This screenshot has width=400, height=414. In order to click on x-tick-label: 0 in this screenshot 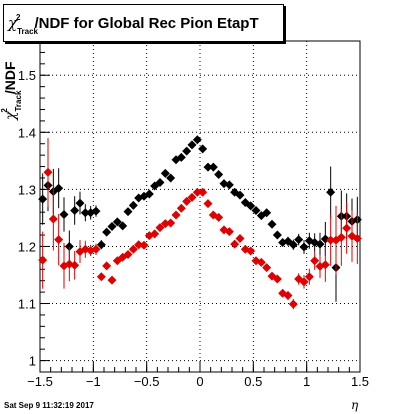, I will do `click(199, 381)`.